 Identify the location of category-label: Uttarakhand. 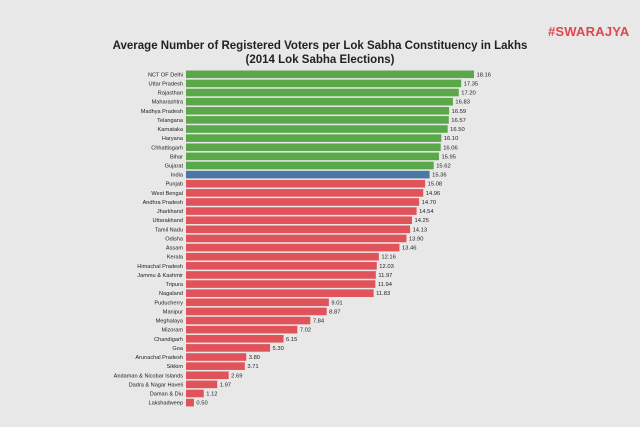
(168, 221).